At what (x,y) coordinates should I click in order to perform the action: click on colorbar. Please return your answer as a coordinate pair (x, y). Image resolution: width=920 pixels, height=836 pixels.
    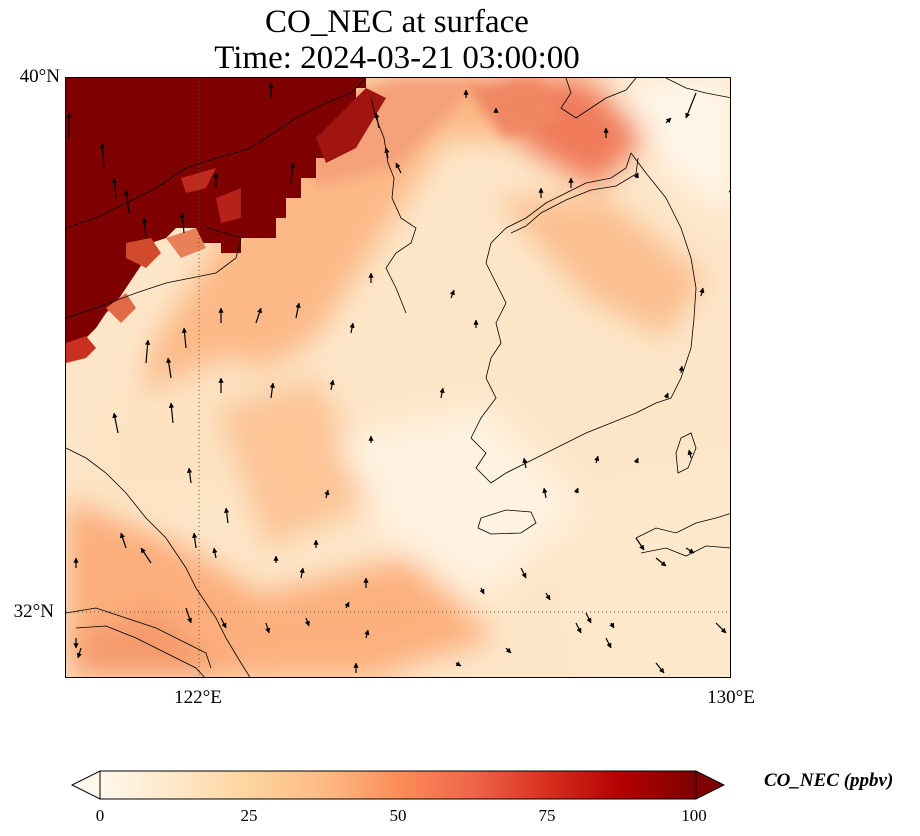
    Looking at the image, I should click on (398, 785).